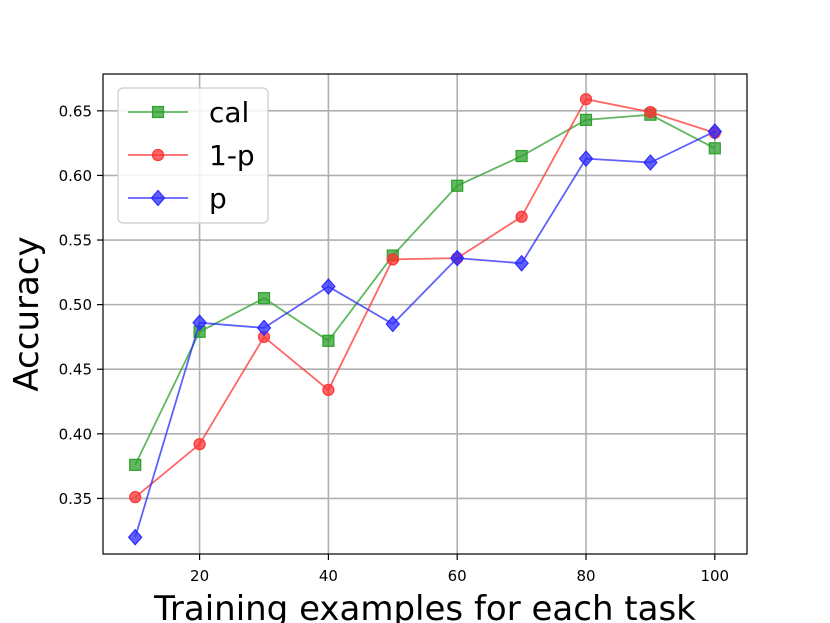 This screenshot has height=623, width=830. I want to click on y-tick-label: 0.60, so click(75, 176).